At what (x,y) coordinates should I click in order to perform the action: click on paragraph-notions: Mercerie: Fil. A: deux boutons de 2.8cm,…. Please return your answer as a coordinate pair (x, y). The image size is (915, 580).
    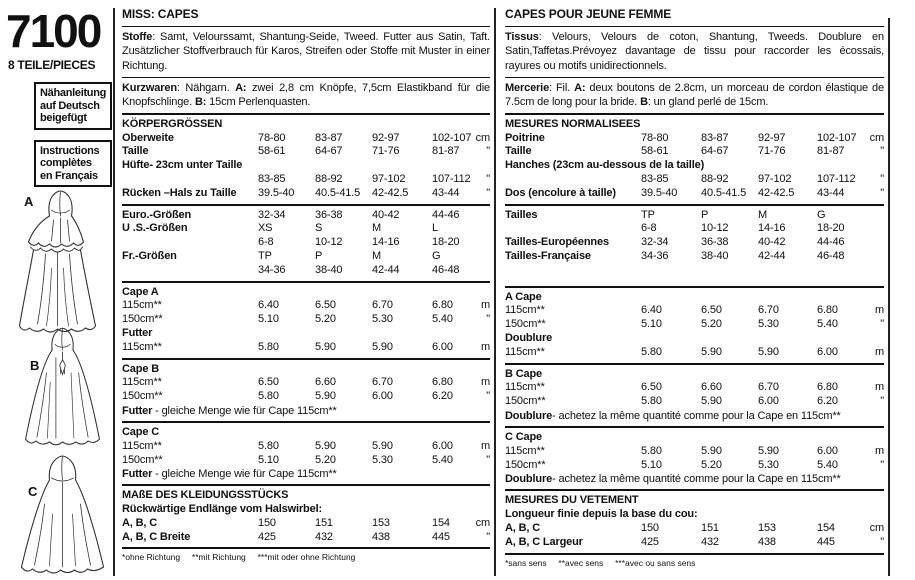
    Looking at the image, I should click on (694, 94).